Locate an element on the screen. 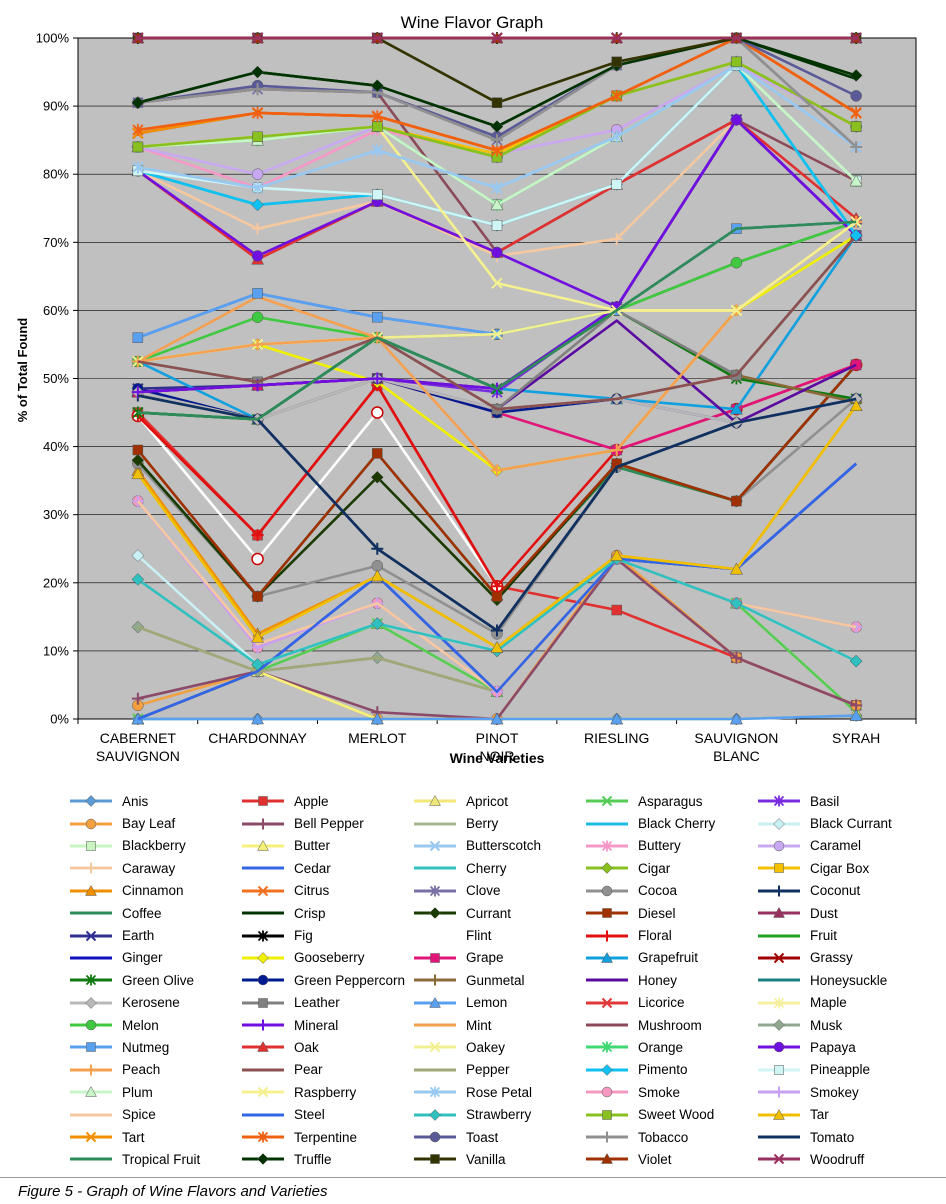 The image size is (946, 1204). legend-label: Steel is located at coordinates (309, 1115).